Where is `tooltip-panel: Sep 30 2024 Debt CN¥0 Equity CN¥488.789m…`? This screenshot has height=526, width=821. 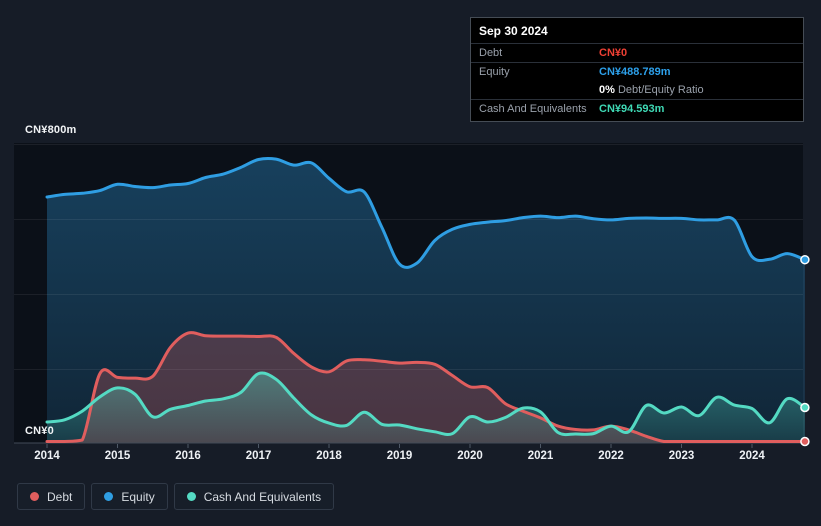 tooltip-panel: Sep 30 2024 Debt CN¥0 Equity CN¥488.789m… is located at coordinates (637, 69).